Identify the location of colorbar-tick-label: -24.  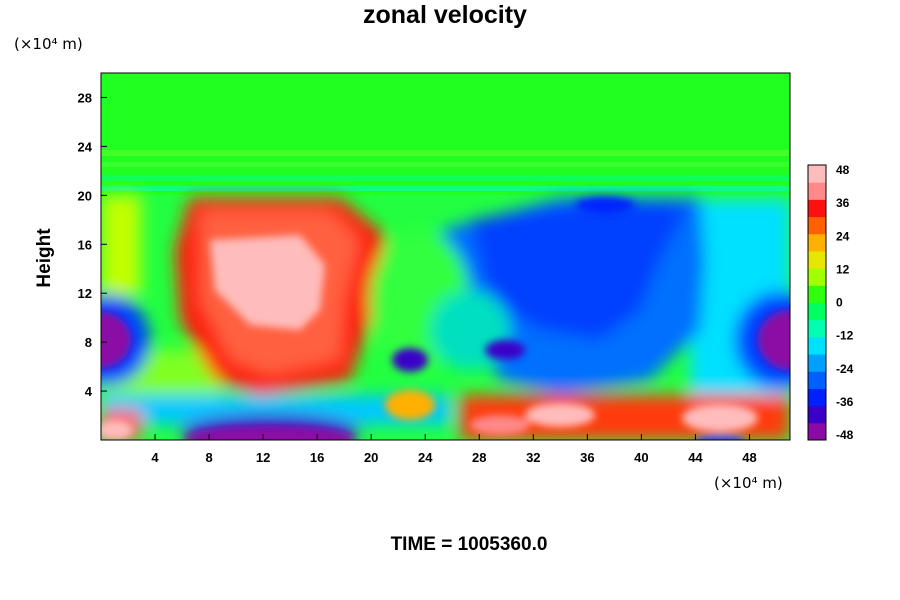
(845, 369).